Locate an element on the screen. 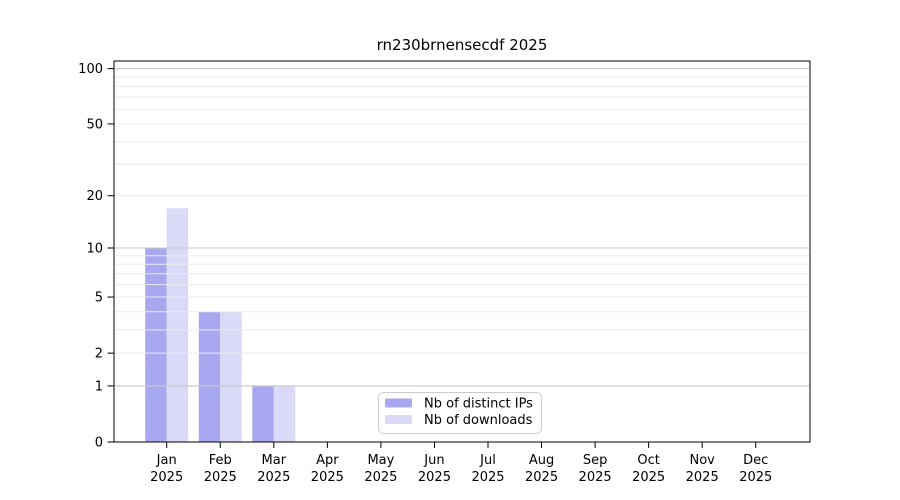 Image resolution: width=900 pixels, height=500 pixels. legend-item-downloads: Nb of downloads is located at coordinates (459, 420).